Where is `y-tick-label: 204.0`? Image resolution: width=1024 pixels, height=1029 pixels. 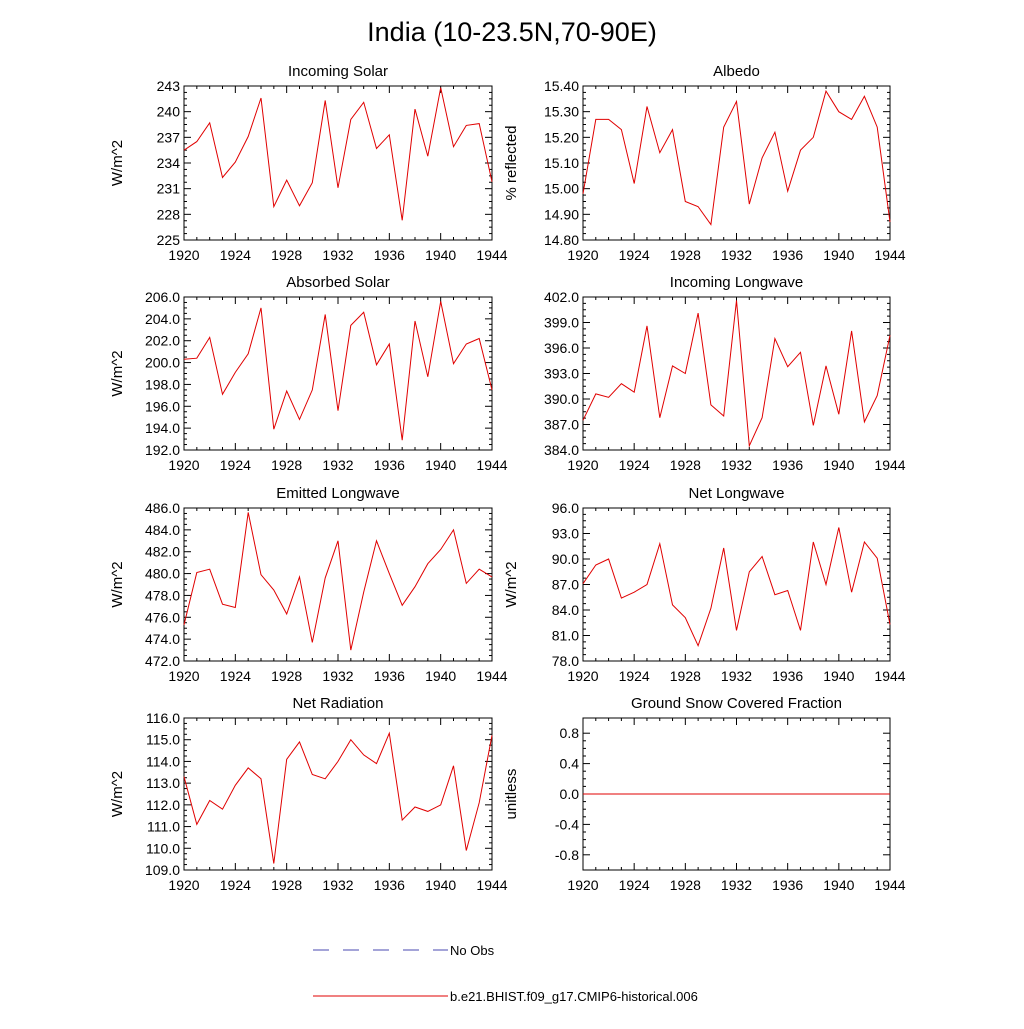
y-tick-label: 204.0 is located at coordinates (162, 319).